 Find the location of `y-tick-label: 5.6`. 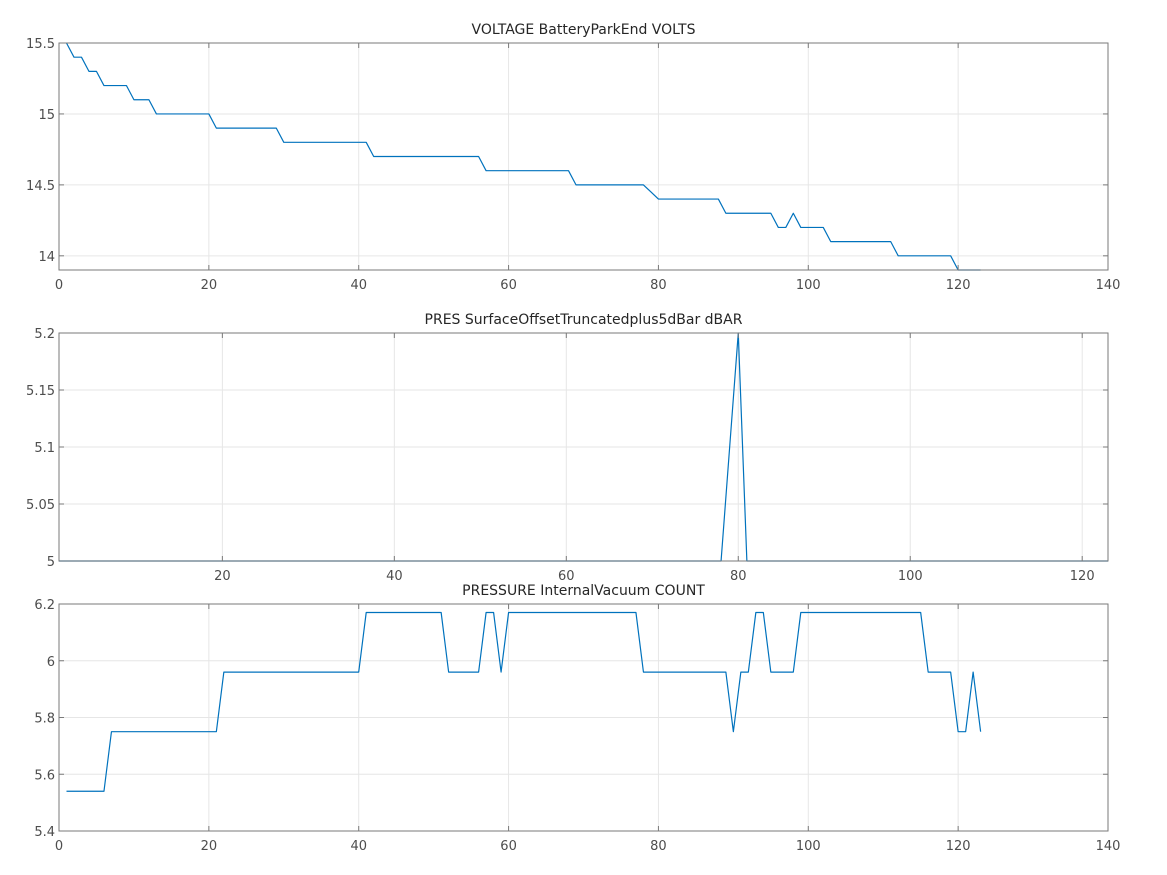

y-tick-label: 5.6 is located at coordinates (44, 775).